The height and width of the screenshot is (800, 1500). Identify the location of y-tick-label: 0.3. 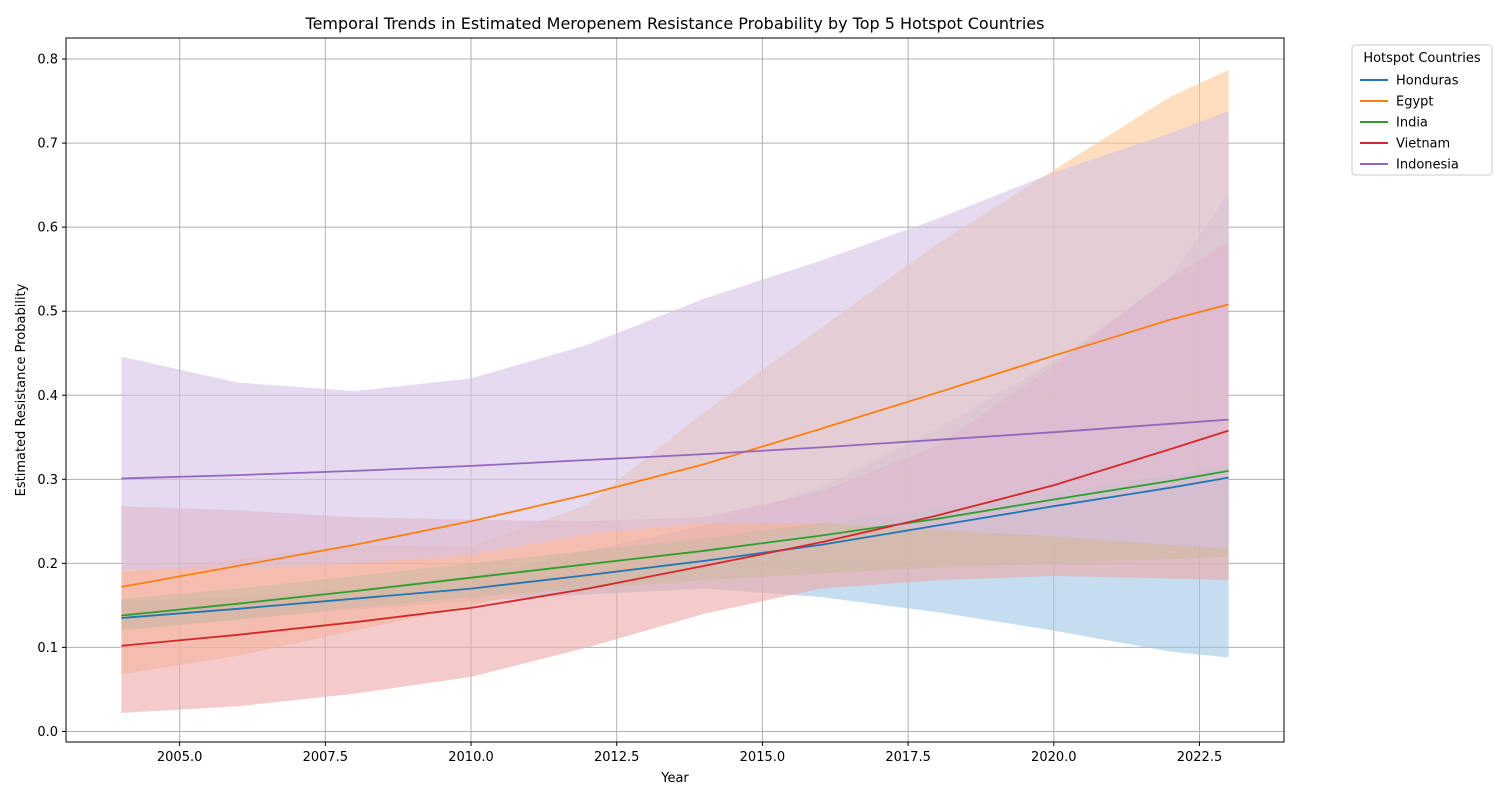
(47, 480).